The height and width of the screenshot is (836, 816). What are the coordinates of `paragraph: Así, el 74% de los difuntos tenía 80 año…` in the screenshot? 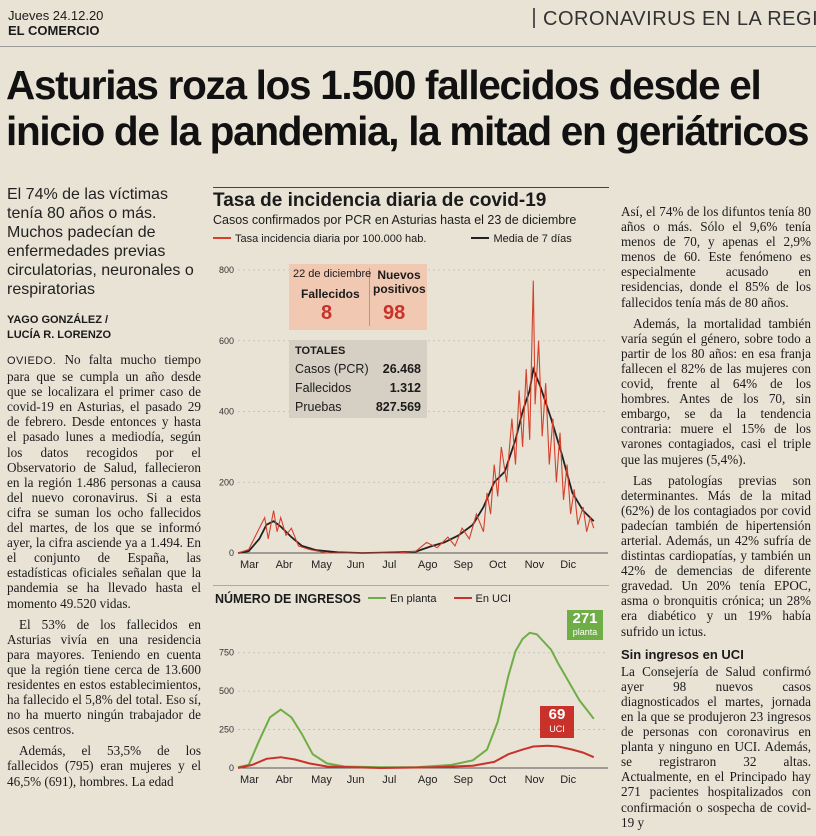 It's located at (716, 257).